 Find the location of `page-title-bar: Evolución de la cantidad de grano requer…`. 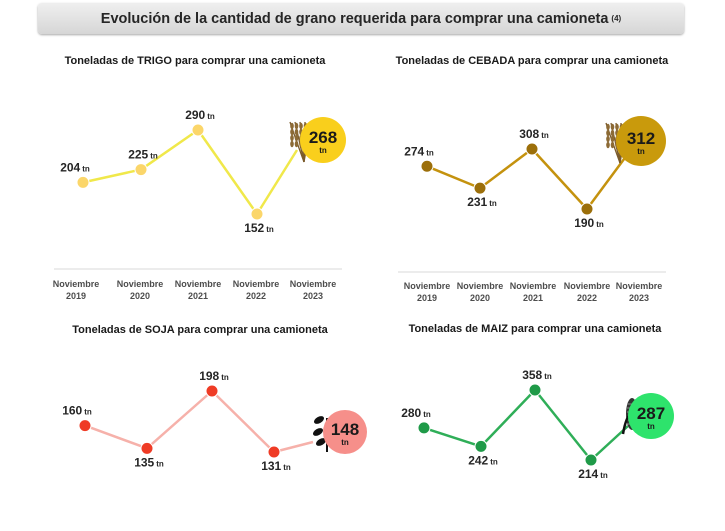

page-title-bar: Evolución de la cantidad de grano requer… is located at coordinates (361, 18).